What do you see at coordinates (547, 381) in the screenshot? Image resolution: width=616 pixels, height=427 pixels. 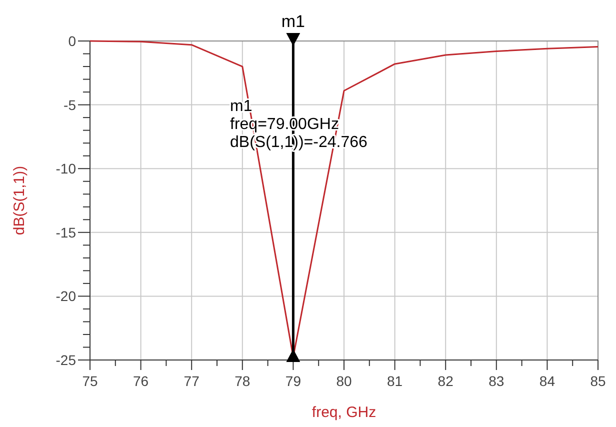 I see `x-tick-label: 84` at bounding box center [547, 381].